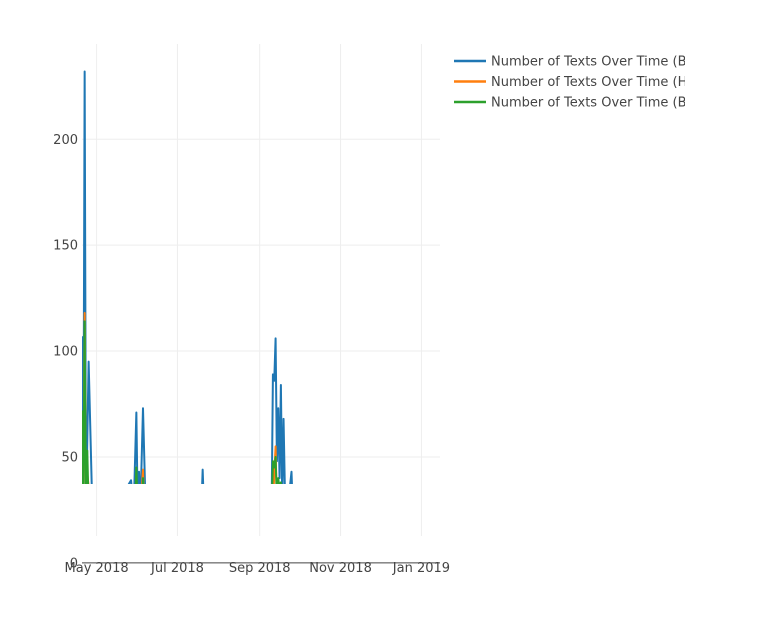  What do you see at coordinates (74, 563) in the screenshot?
I see `y-tick-label: 0` at bounding box center [74, 563].